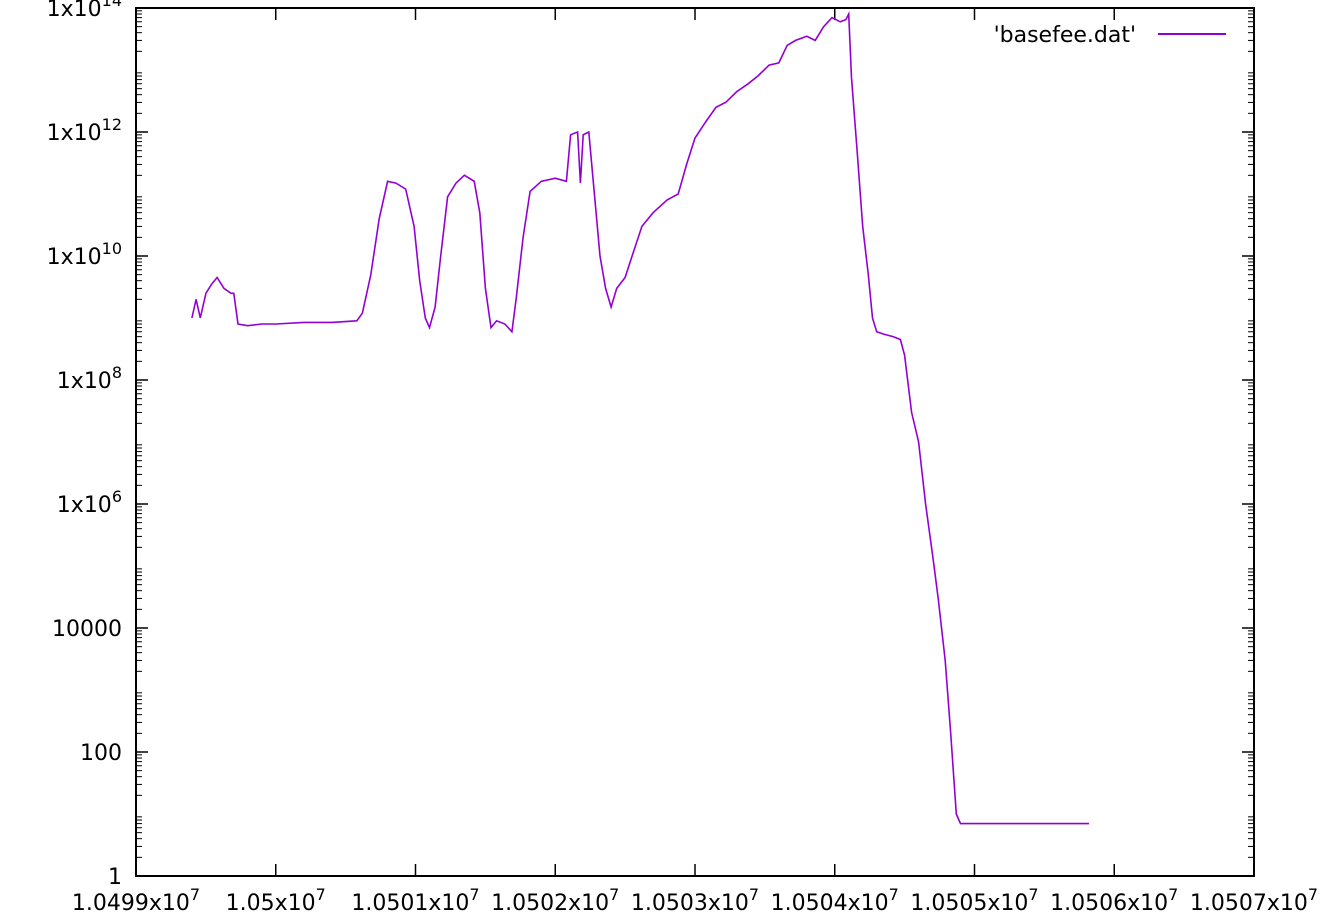 This screenshot has width=1342, height=912. What do you see at coordinates (1114, 898) in the screenshot?
I see `x-tick-label: 1.0506x107` at bounding box center [1114, 898].